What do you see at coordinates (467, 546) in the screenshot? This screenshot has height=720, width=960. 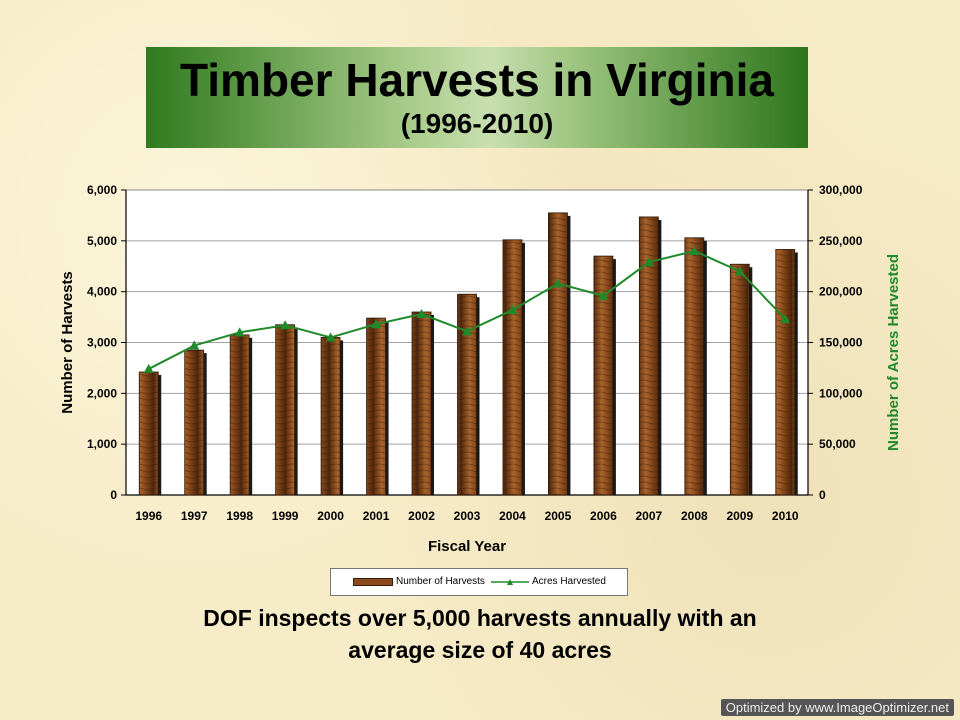 I see `x-axis-title: Fiscal Year` at bounding box center [467, 546].